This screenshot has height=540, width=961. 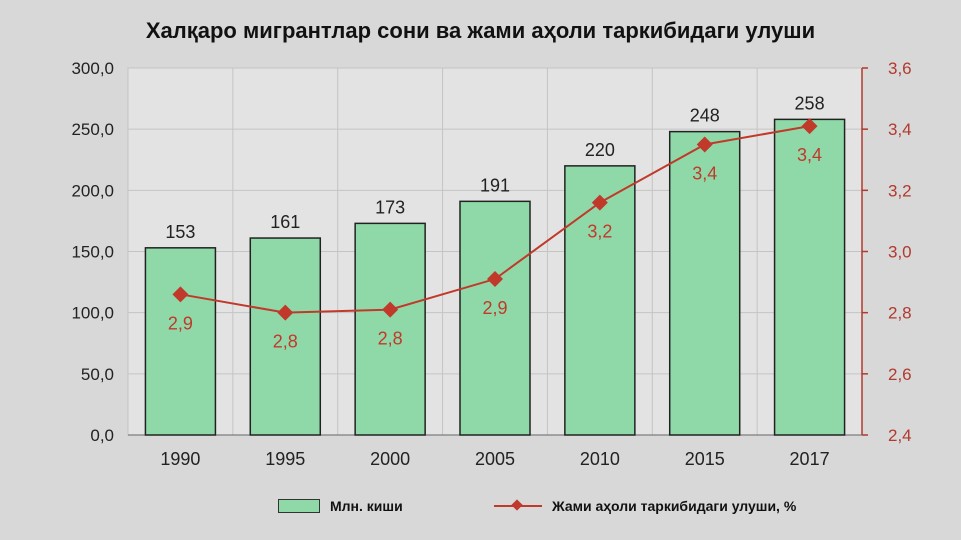 I want to click on right-axis-tick-label: 2,6, so click(x=900, y=374).